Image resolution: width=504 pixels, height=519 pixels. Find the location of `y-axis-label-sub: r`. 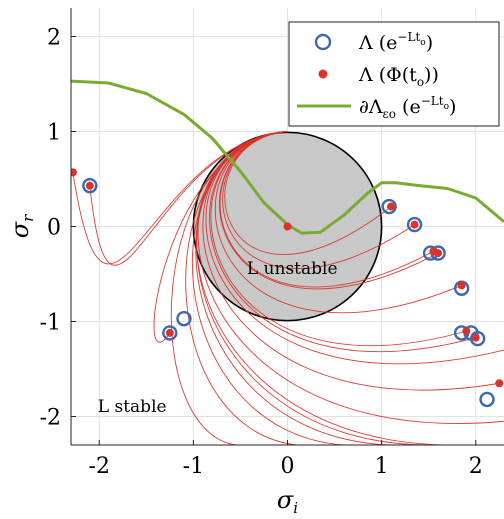

y-axis-label-sub: r is located at coordinates (28, 218).